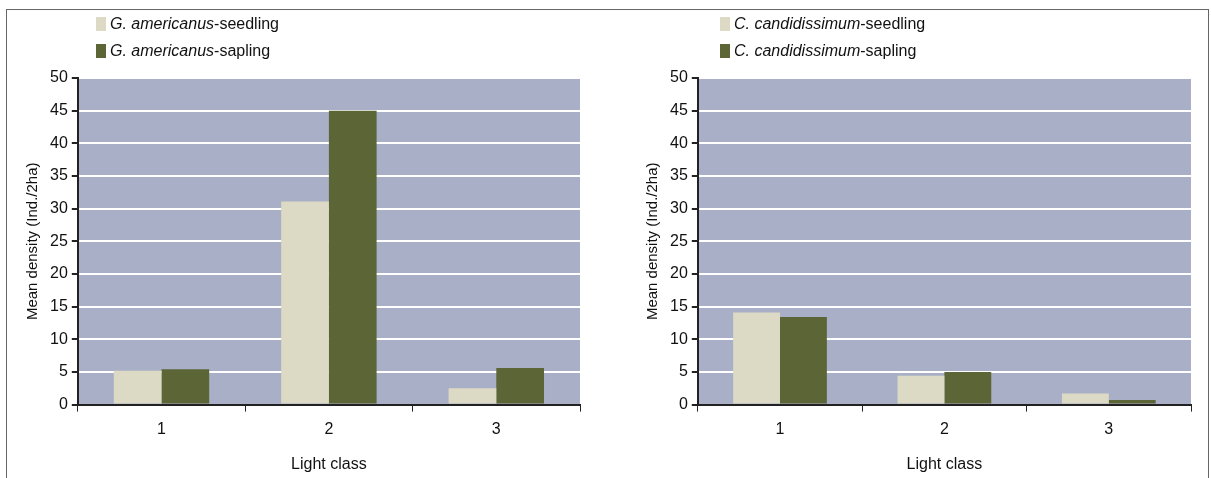  I want to click on legend-label: C. candidissimum-seedling, so click(830, 24).